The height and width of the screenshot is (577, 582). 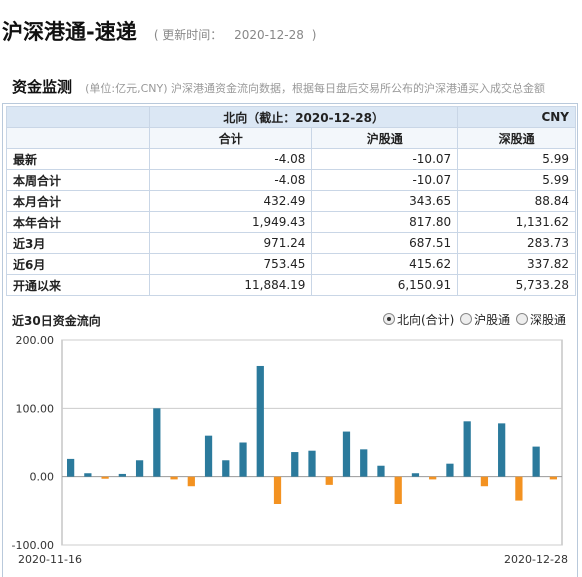 I want to click on radio-shenzhen-connect: 深股通, so click(x=540, y=319).